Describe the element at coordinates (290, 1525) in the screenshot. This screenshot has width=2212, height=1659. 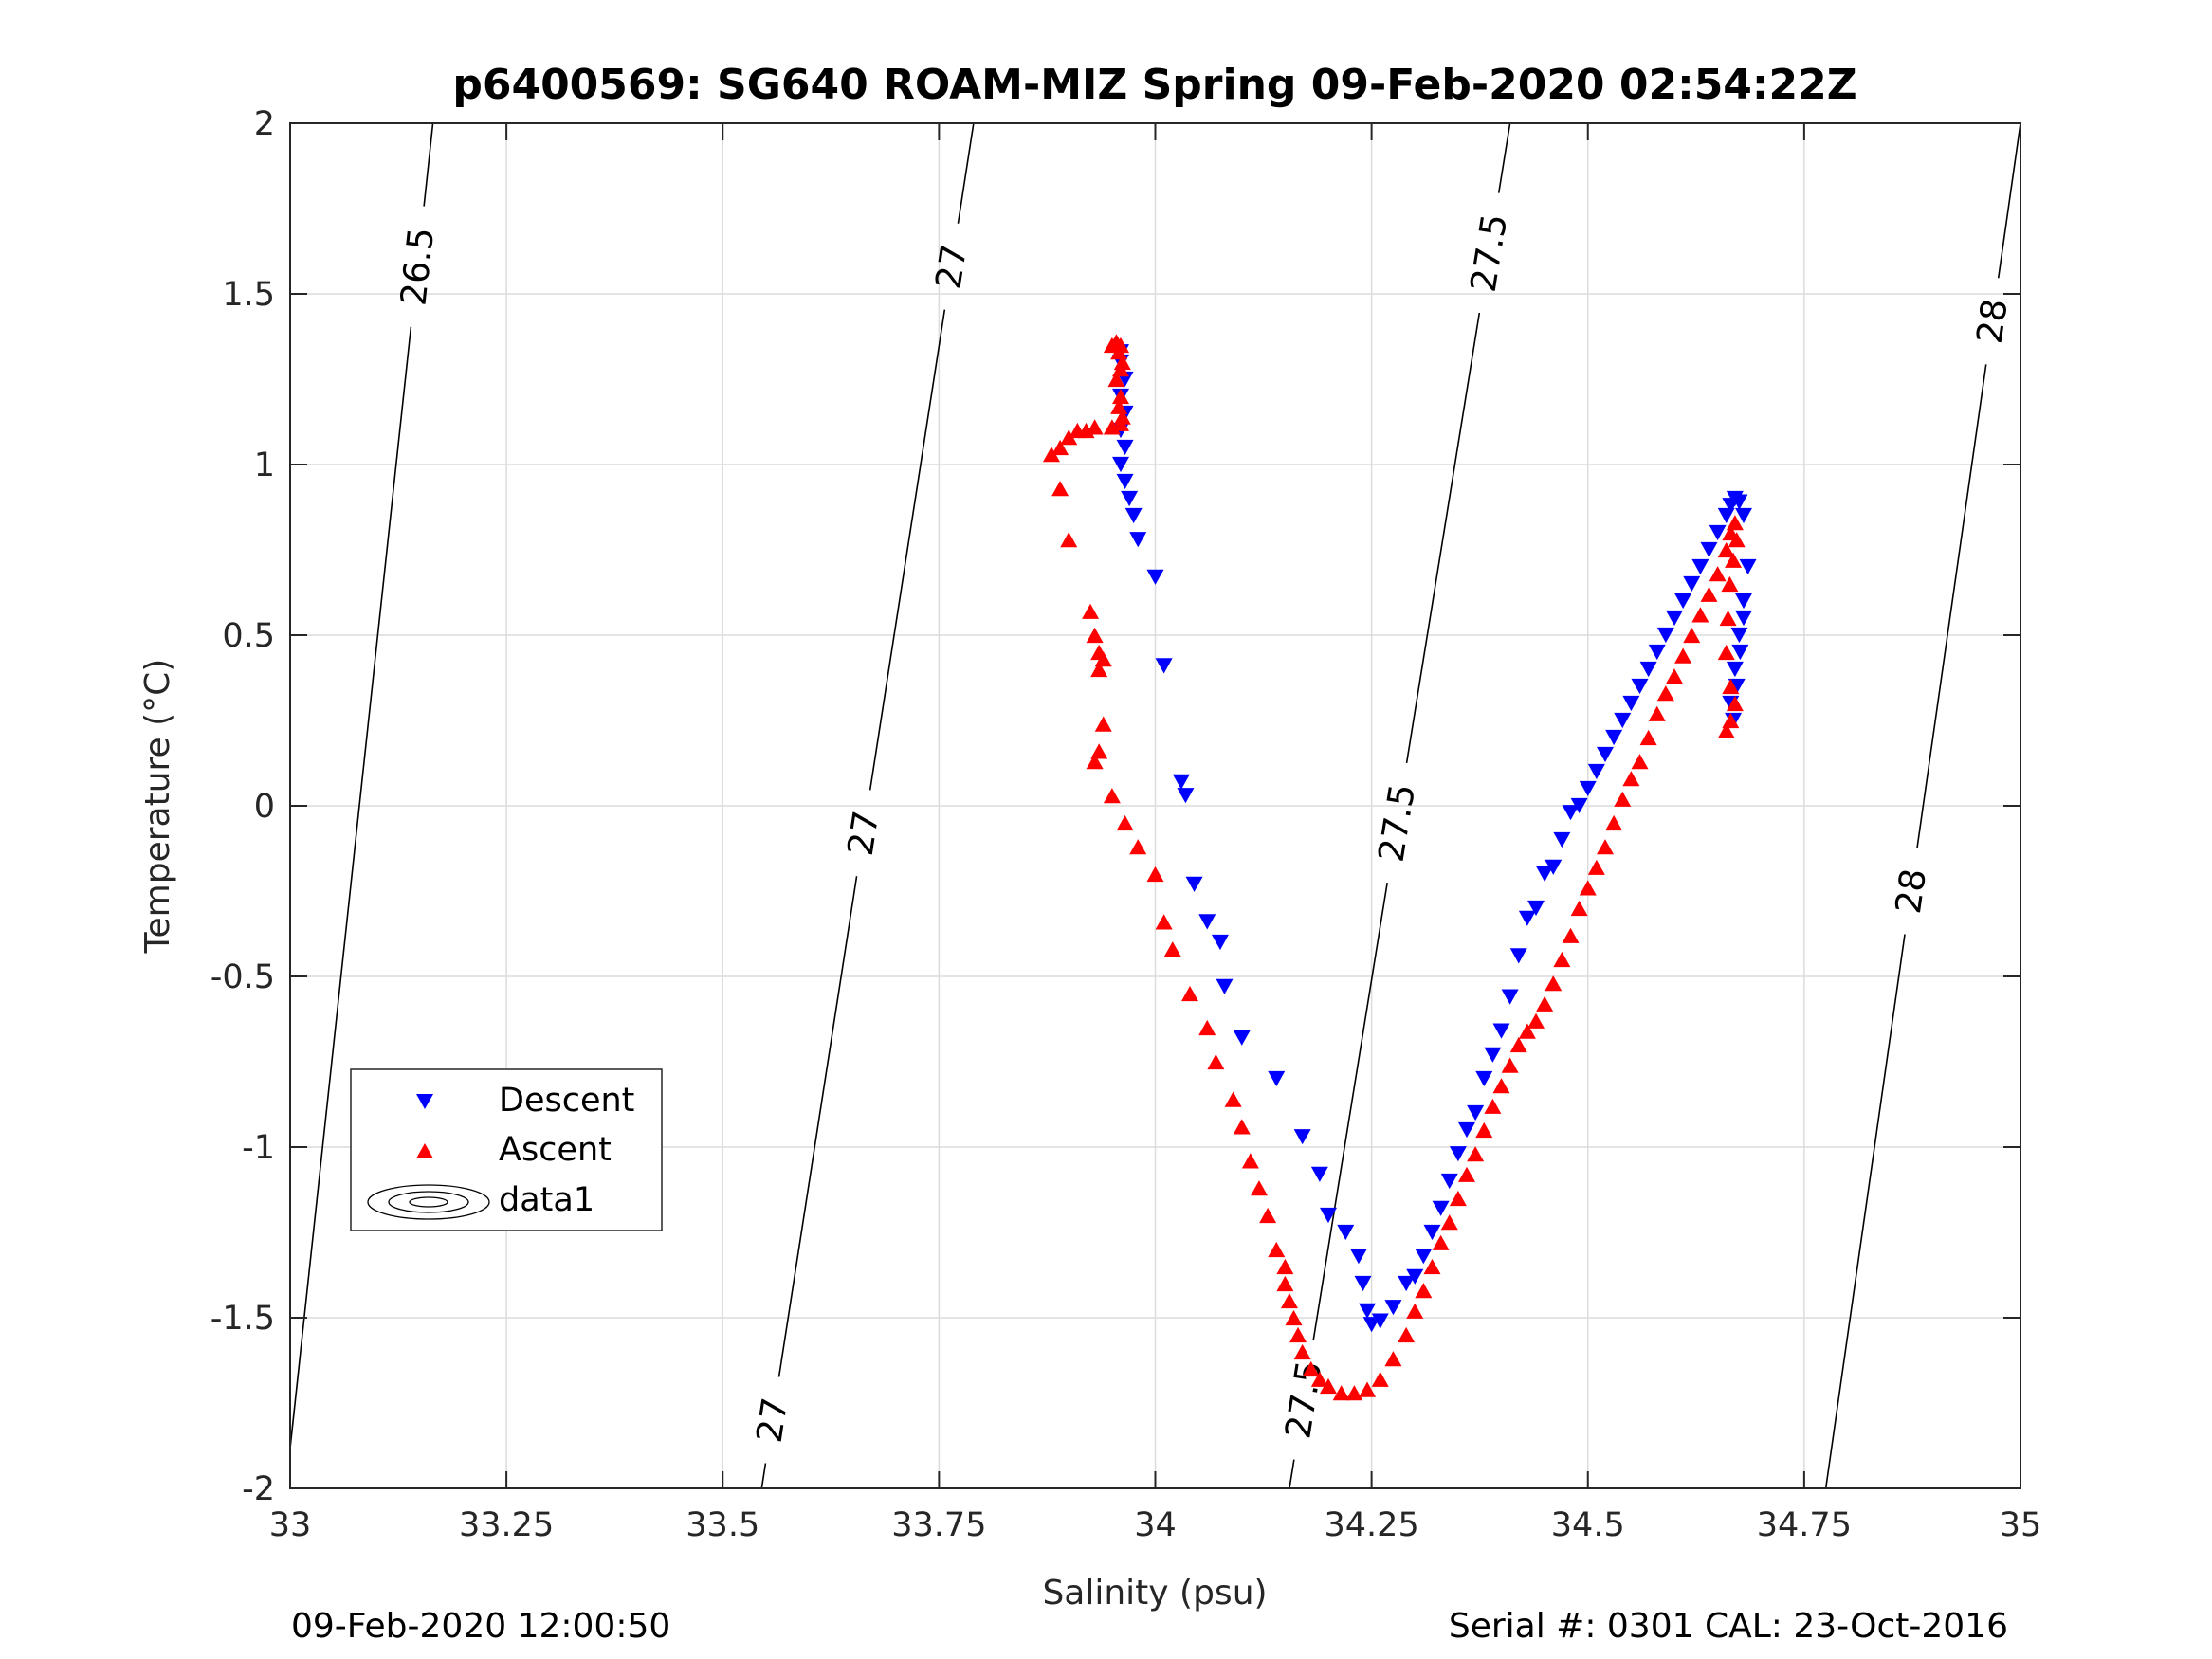
I see `x-tick-label-0: 33` at that location.